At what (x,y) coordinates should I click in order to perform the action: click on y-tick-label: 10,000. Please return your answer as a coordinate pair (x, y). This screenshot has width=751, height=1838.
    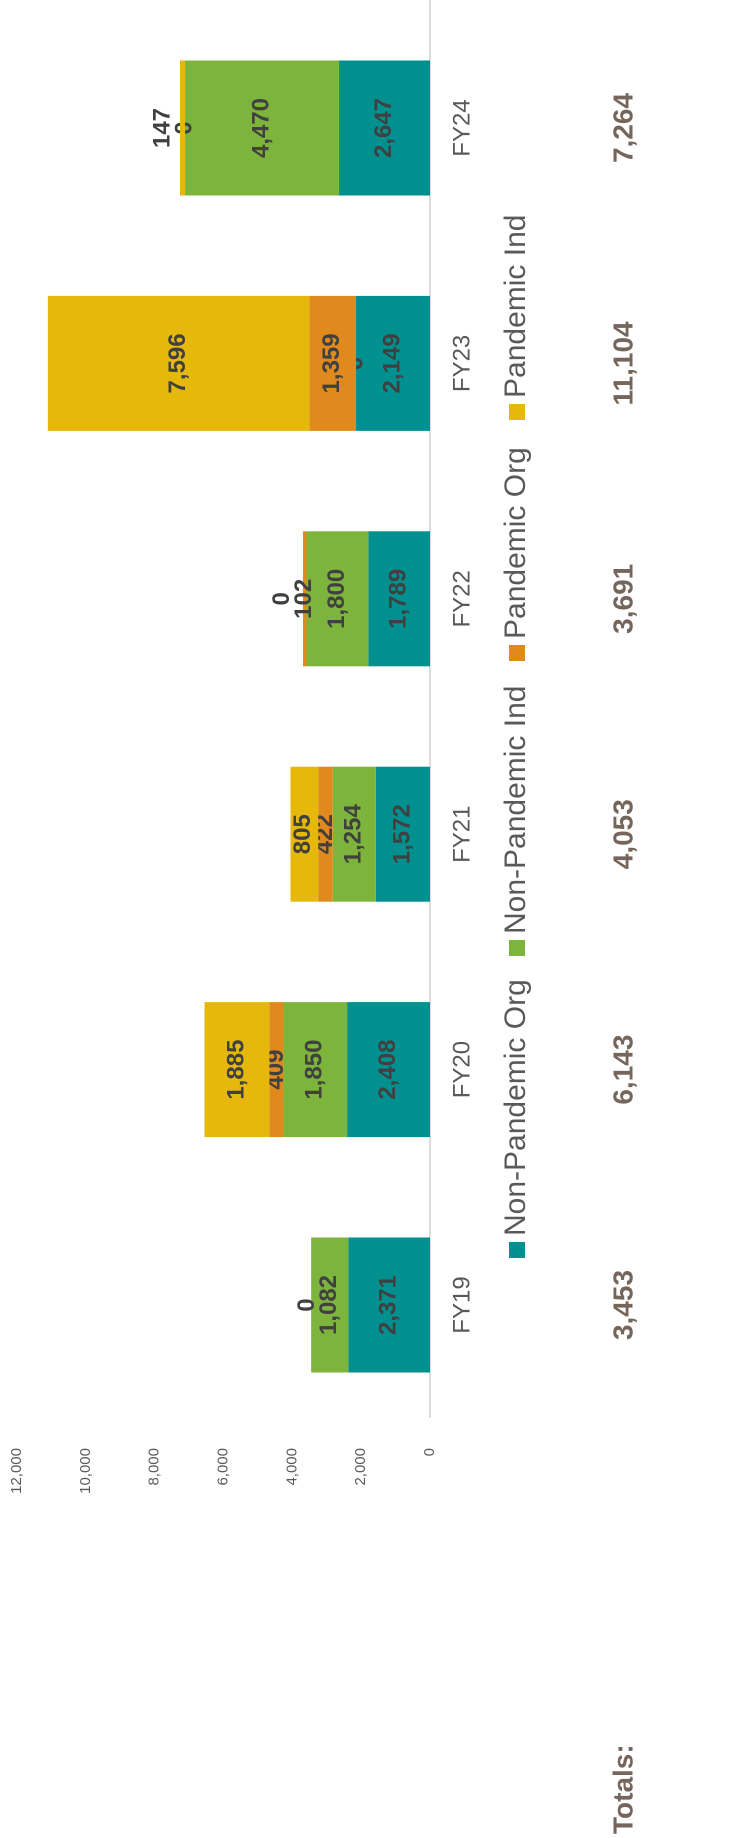
    Looking at the image, I should click on (85, 1471).